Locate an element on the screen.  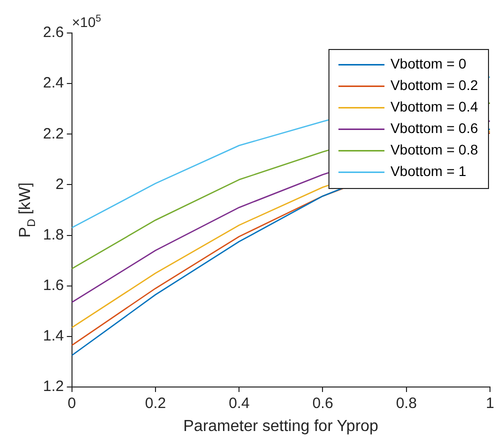
y-tick-label: 2.2 is located at coordinates (53, 133).